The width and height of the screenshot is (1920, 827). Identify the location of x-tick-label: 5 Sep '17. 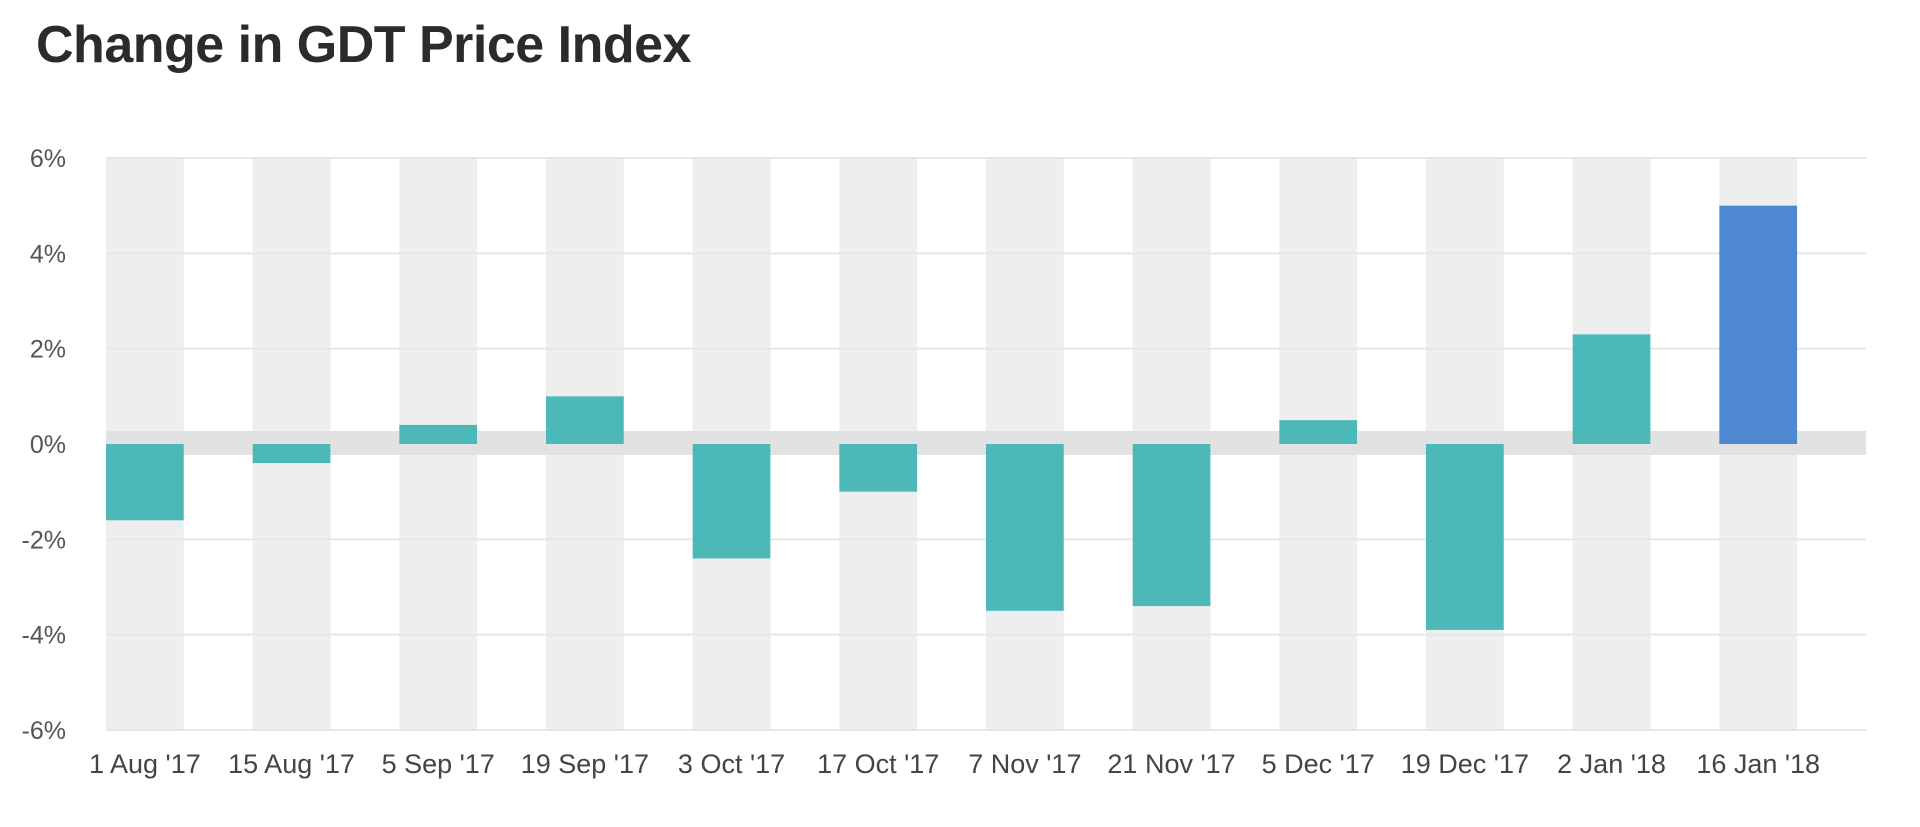
(438, 764).